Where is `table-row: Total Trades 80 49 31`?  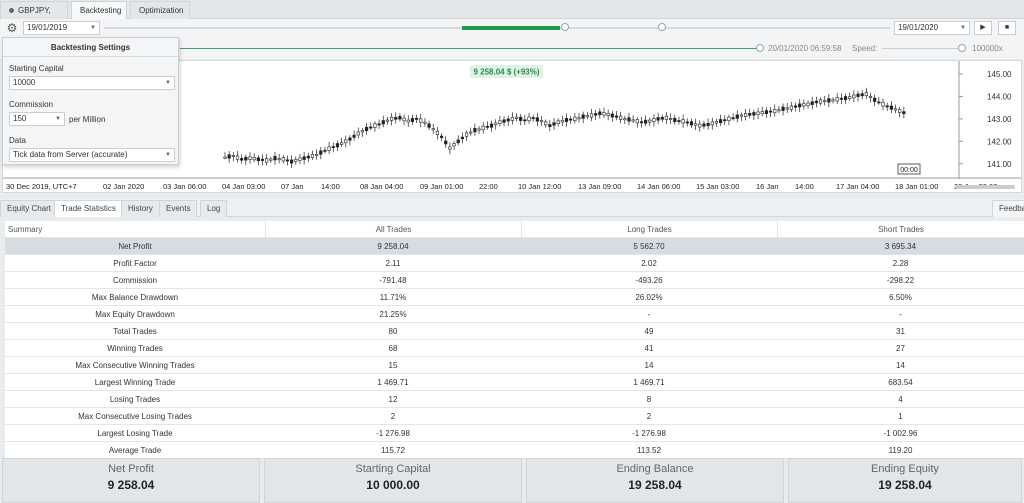
table-row: Total Trades 80 49 31 is located at coordinates (514, 331).